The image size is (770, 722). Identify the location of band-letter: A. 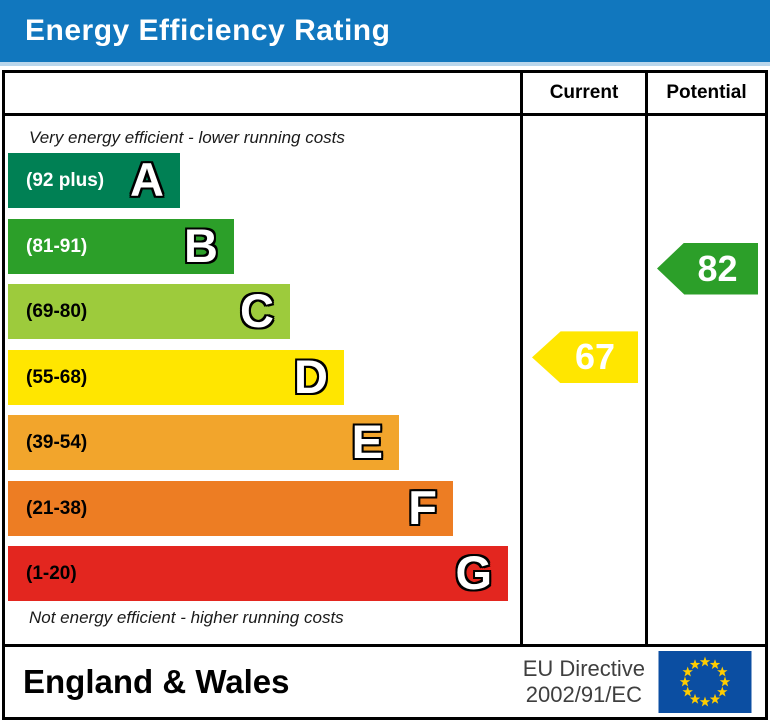
(147, 179).